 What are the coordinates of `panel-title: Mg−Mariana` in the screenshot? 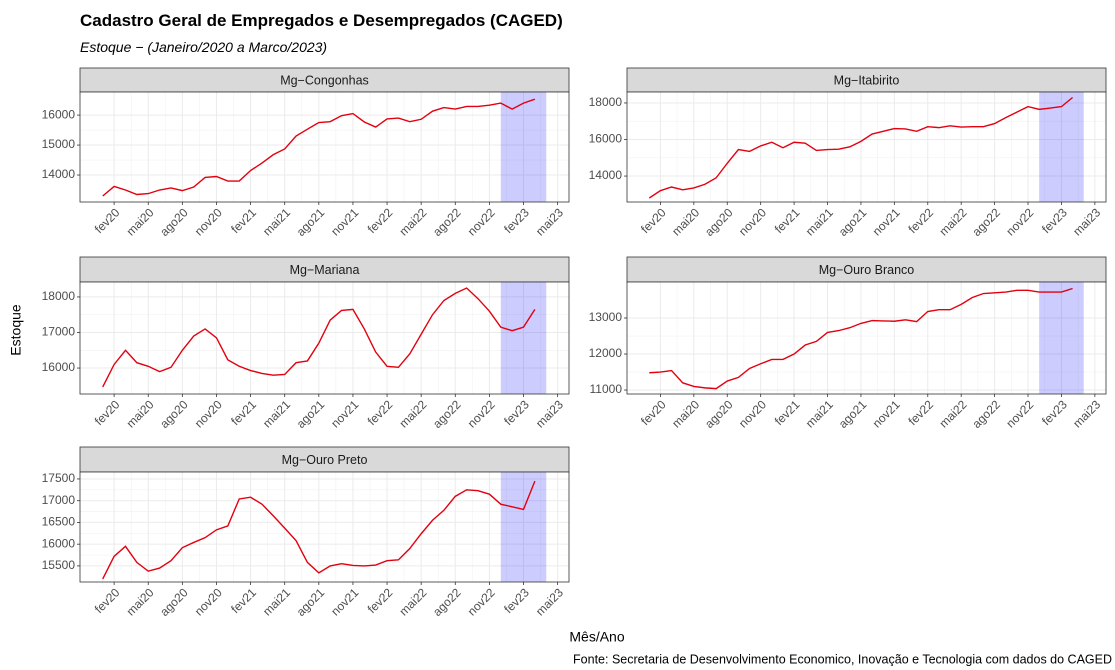 It's located at (325, 270).